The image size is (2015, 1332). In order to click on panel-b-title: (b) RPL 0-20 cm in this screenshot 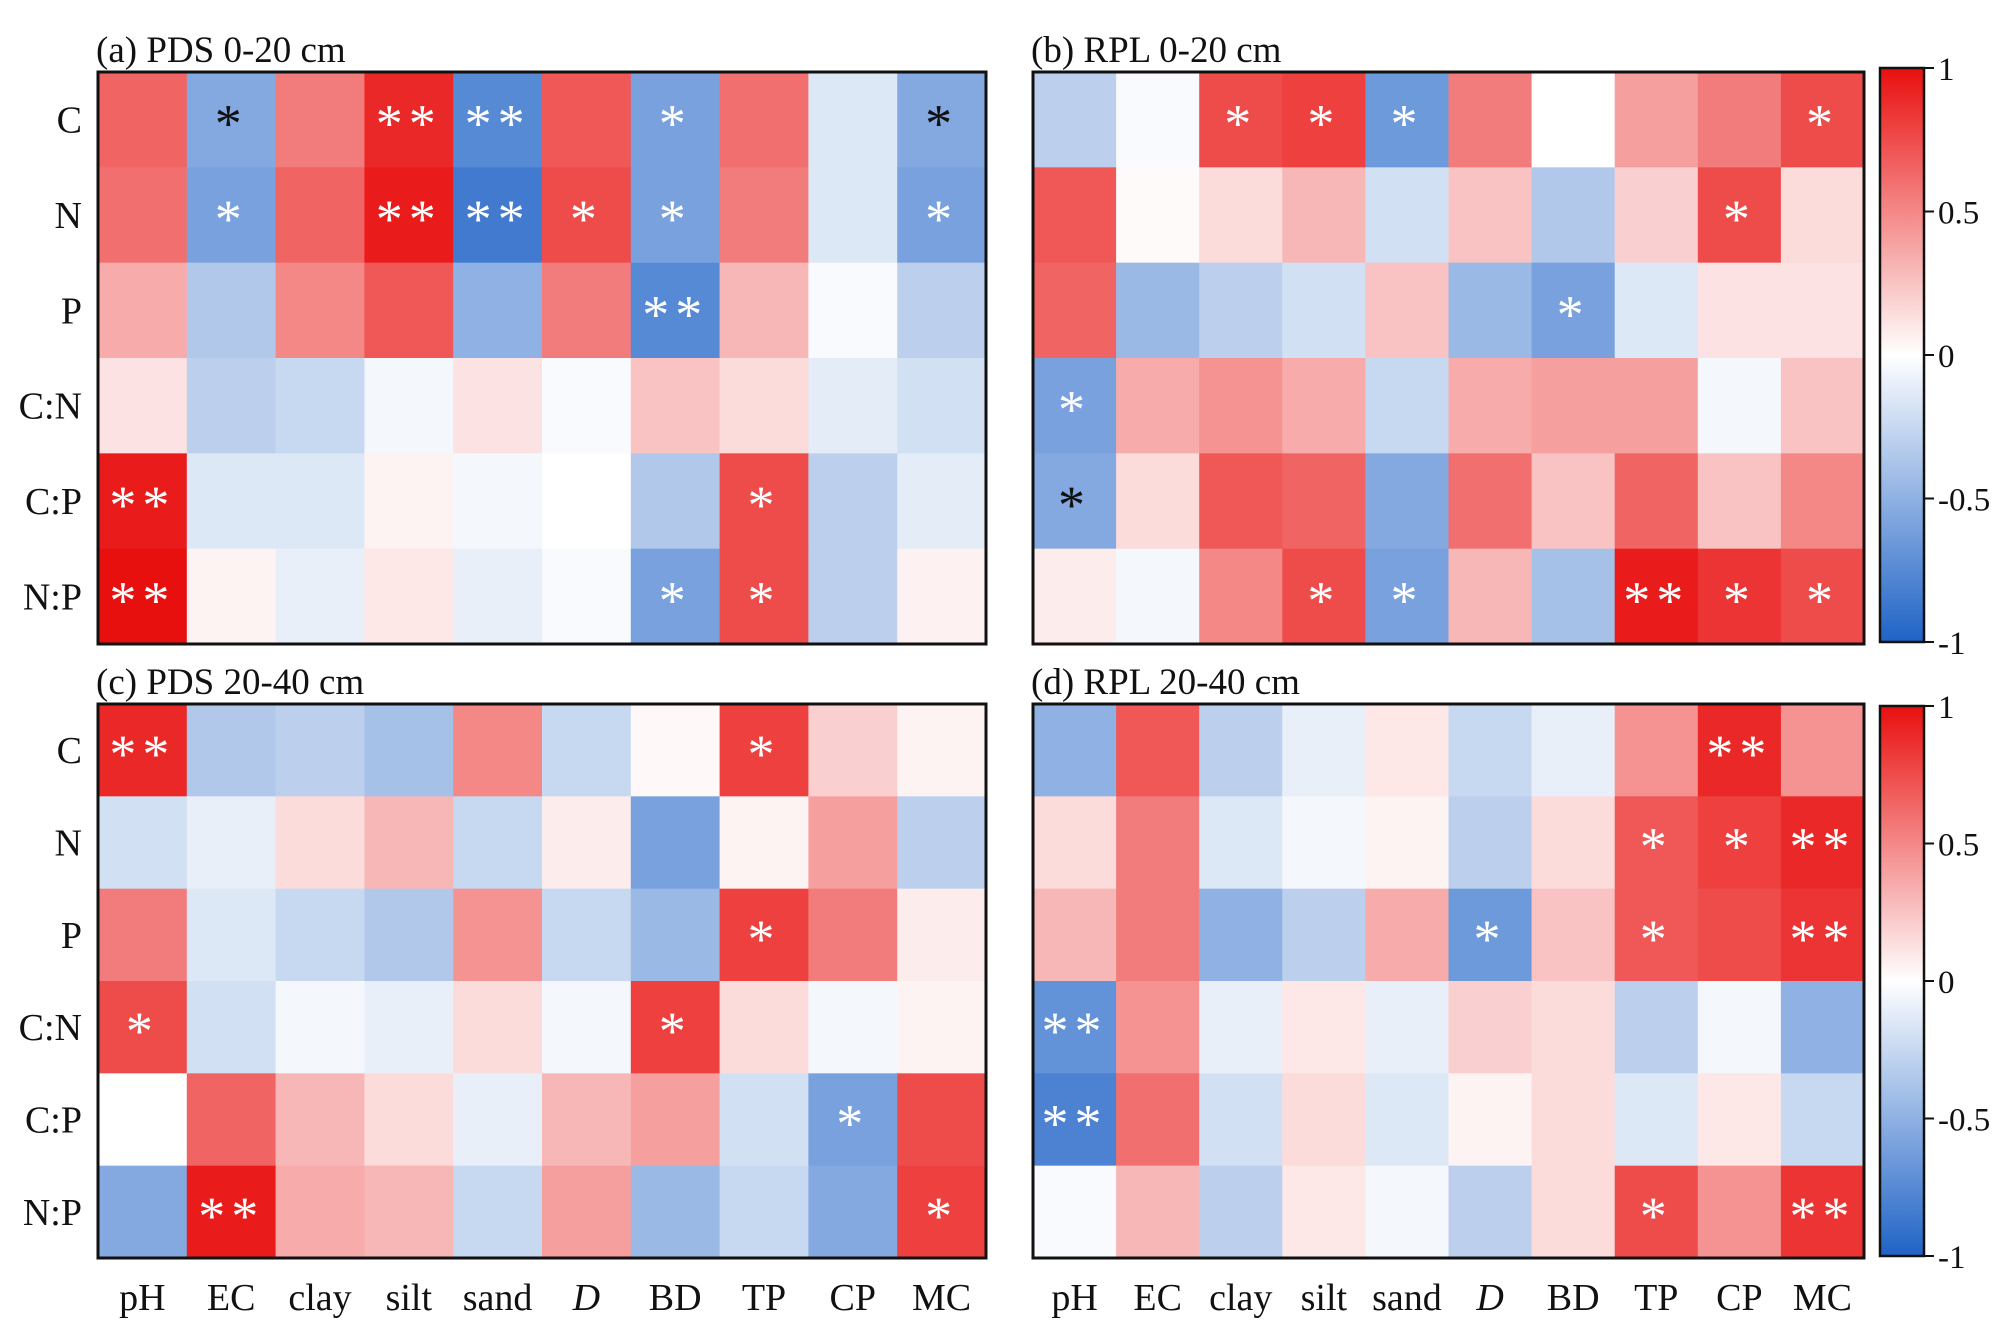, I will do `click(1156, 50)`.